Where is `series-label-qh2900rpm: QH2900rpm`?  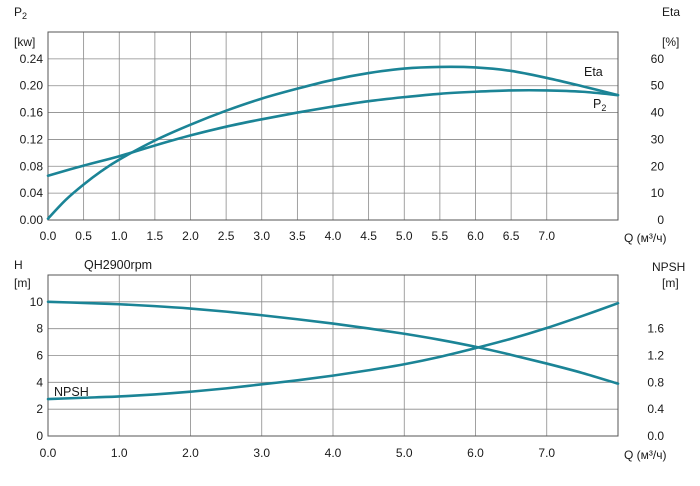
series-label-qh2900rpm: QH2900rpm is located at coordinates (118, 265).